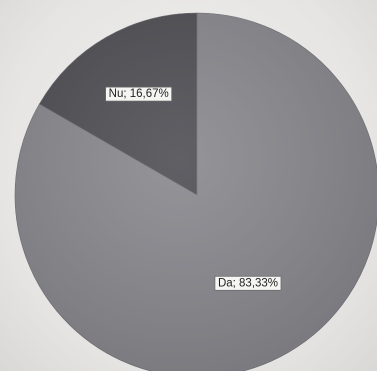 This screenshot has width=377, height=371. I want to click on data-label-nu: Nu; 16,67%, so click(139, 94).